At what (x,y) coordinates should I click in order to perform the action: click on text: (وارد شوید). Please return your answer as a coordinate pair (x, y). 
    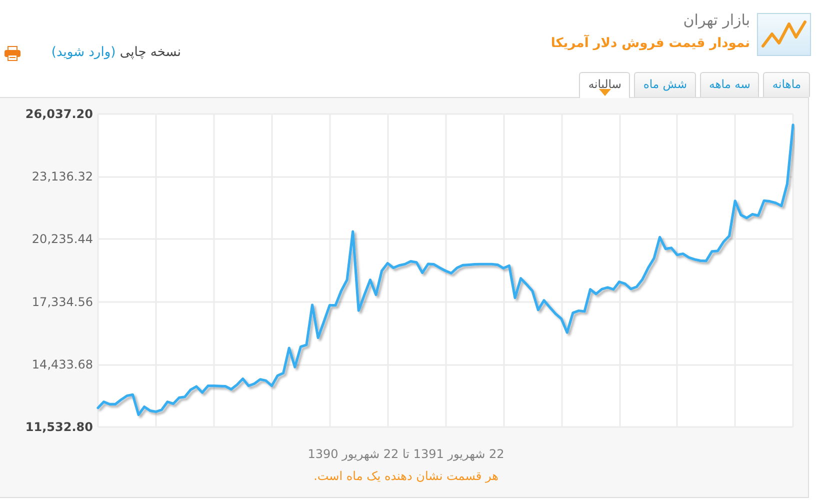
    Looking at the image, I should click on (83, 52).